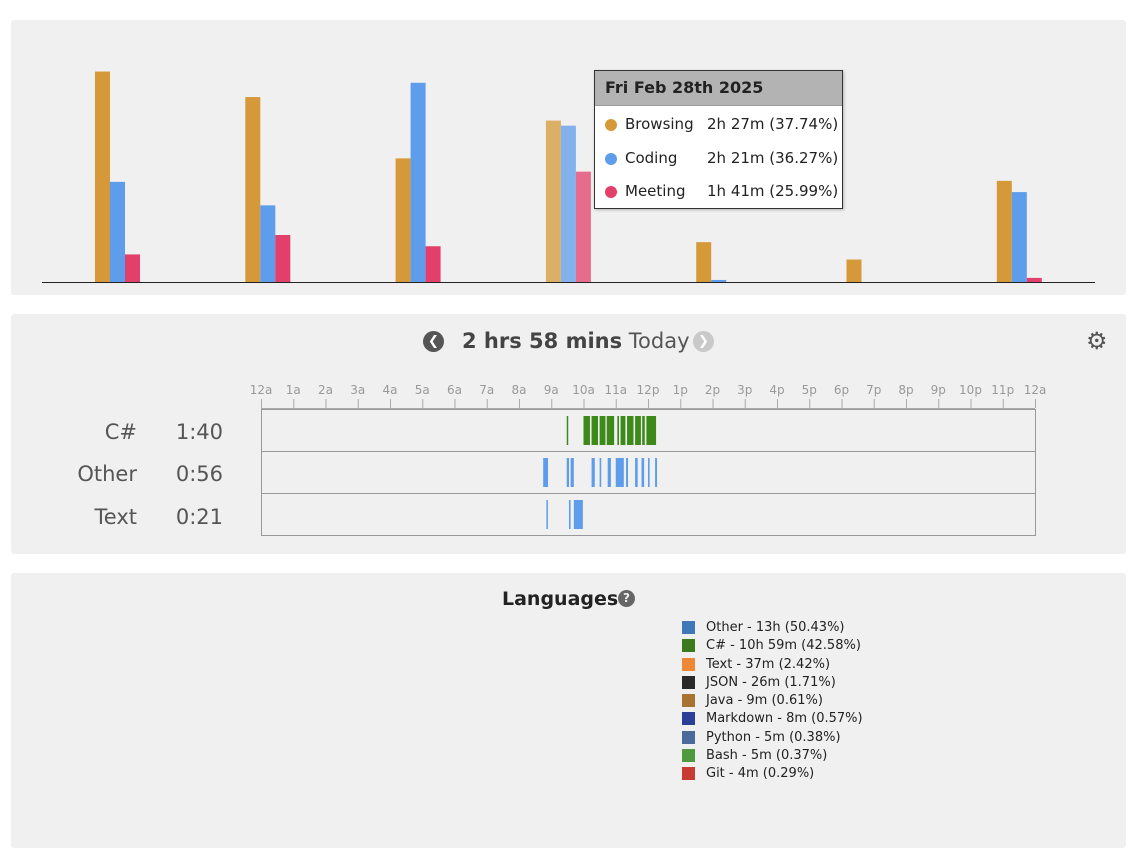 The height and width of the screenshot is (861, 1135). What do you see at coordinates (611, 125) in the screenshot?
I see `browsing-dot-icon` at bounding box center [611, 125].